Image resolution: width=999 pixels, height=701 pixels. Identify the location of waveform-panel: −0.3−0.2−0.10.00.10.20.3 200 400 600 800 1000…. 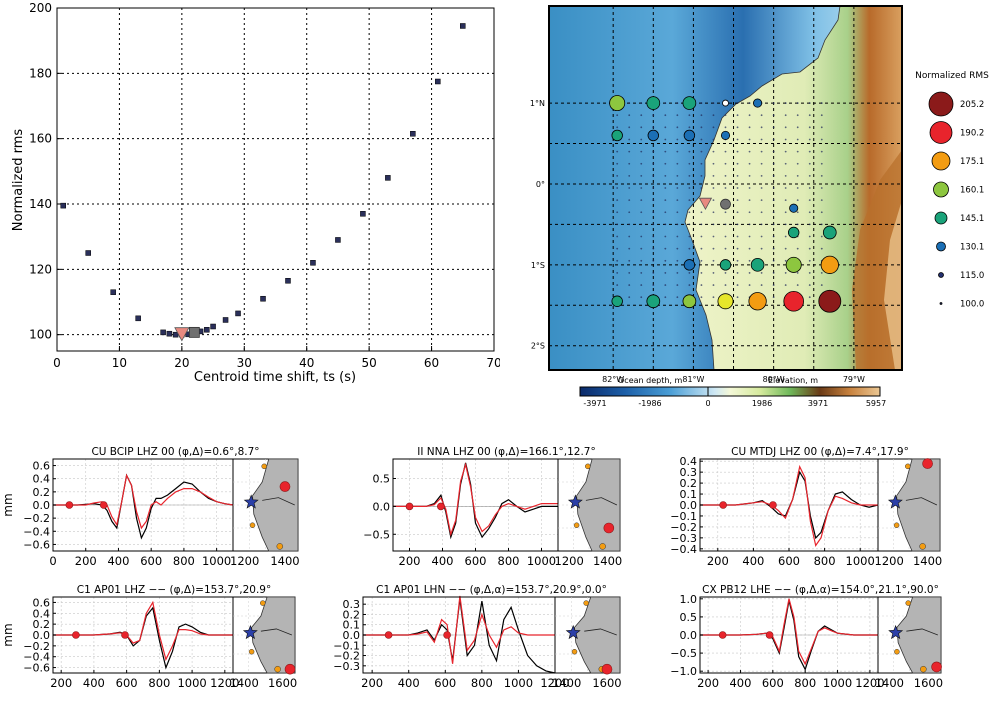
(477, 637).